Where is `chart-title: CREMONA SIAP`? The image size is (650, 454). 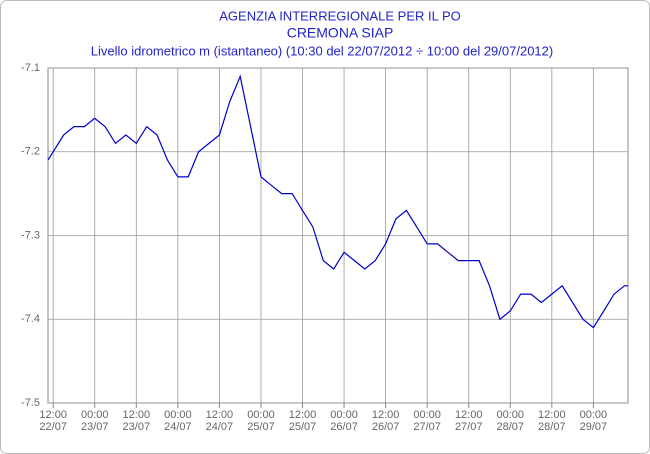
chart-title: CREMONA SIAP is located at coordinates (340, 33).